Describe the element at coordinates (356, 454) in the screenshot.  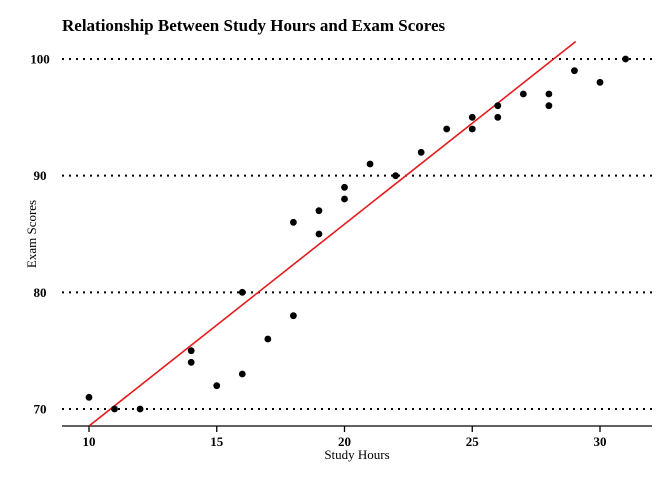
I see `x-axis-label: Study Hours` at that location.